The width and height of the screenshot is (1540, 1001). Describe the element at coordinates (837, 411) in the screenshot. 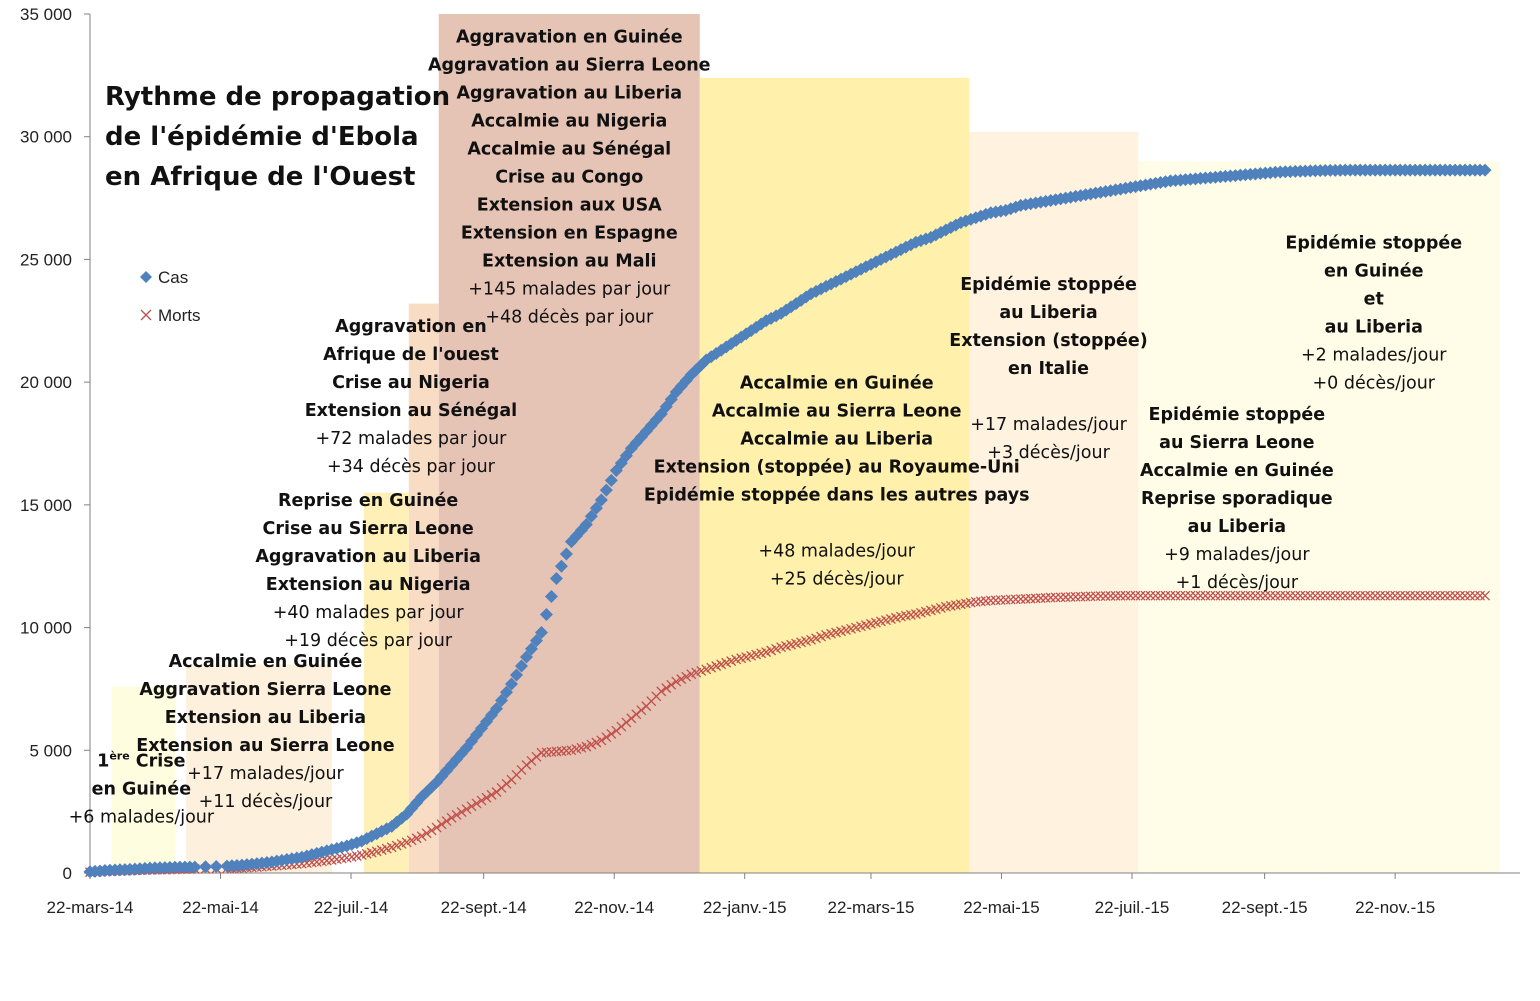

I see `annotation-line: Accalmie au Sierra Leone` at that location.